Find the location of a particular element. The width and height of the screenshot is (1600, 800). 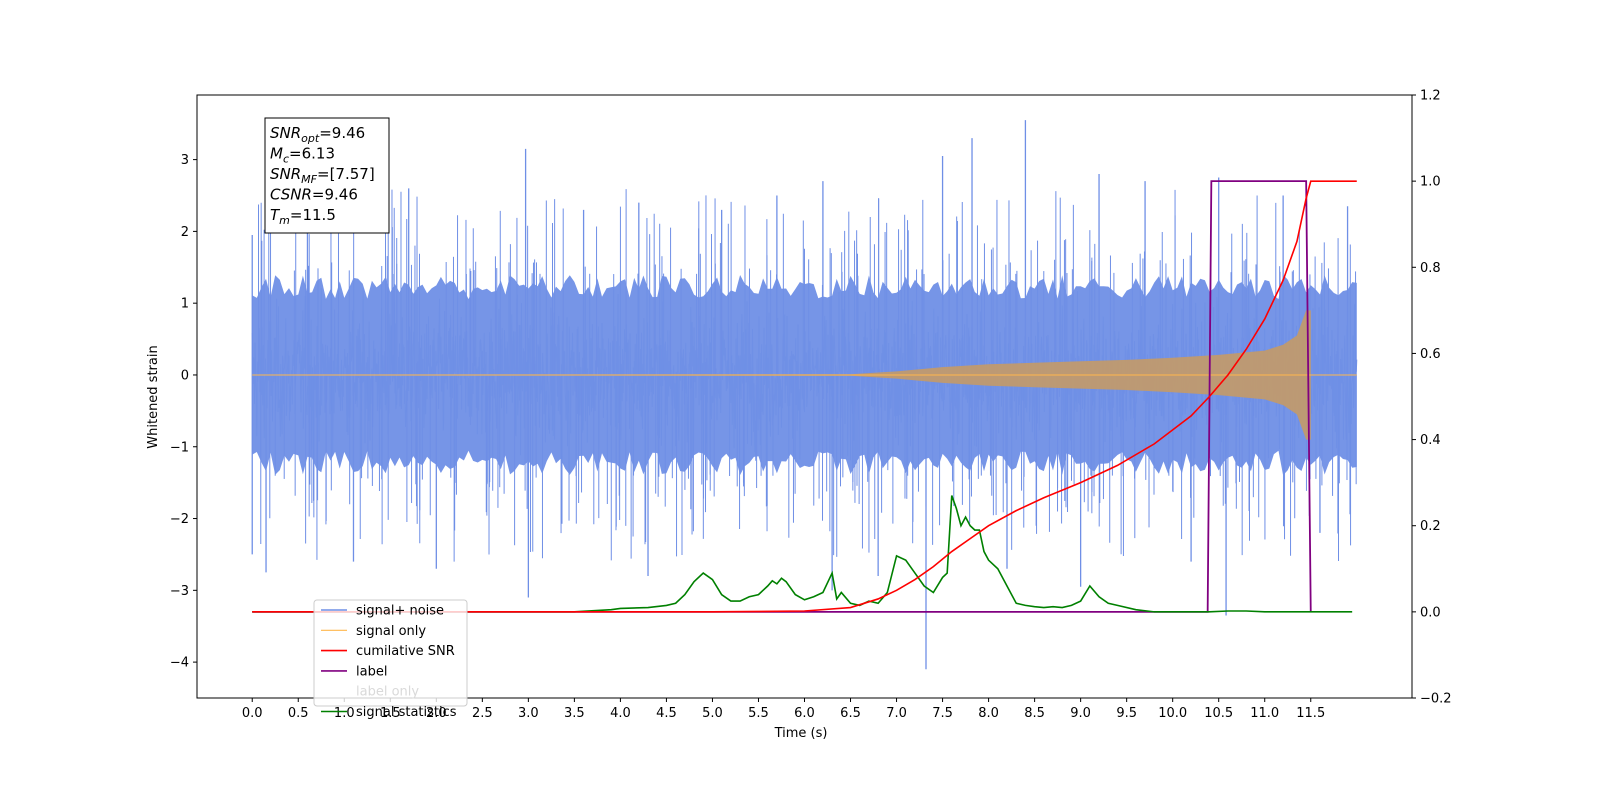

y-tick-label: 1 is located at coordinates (185, 304).